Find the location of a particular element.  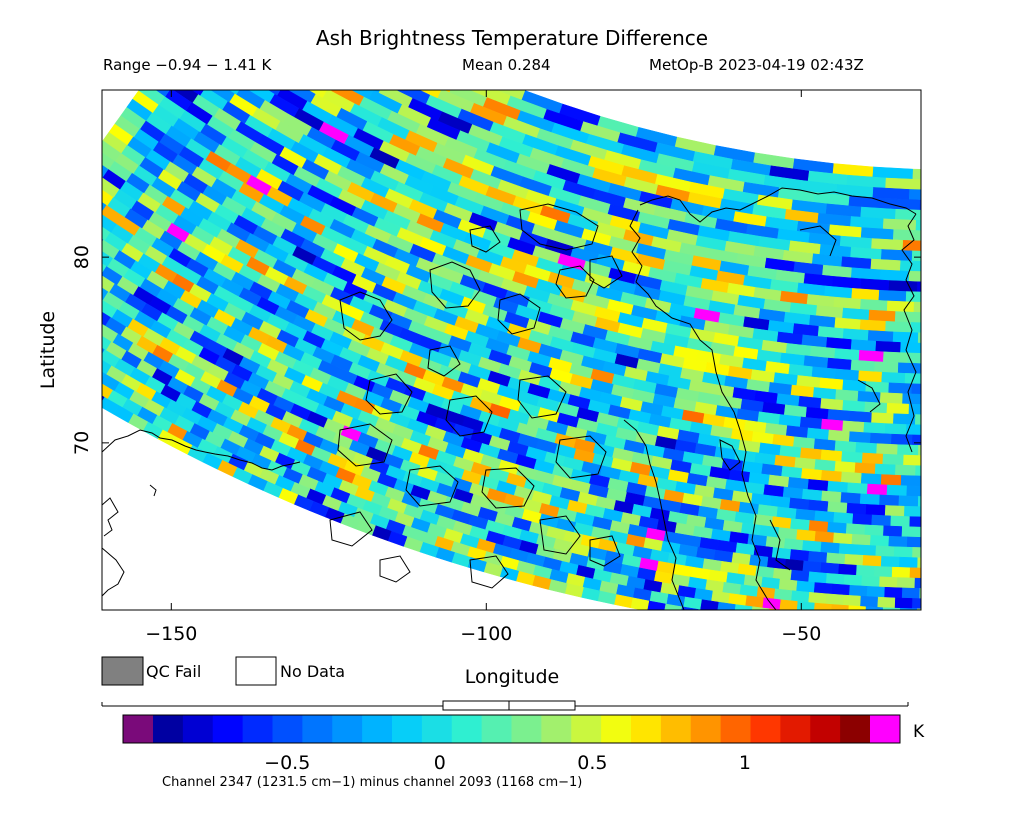

satellite-time-readout: MetOp-B 2023-04-19 02:43Z is located at coordinates (756, 65).